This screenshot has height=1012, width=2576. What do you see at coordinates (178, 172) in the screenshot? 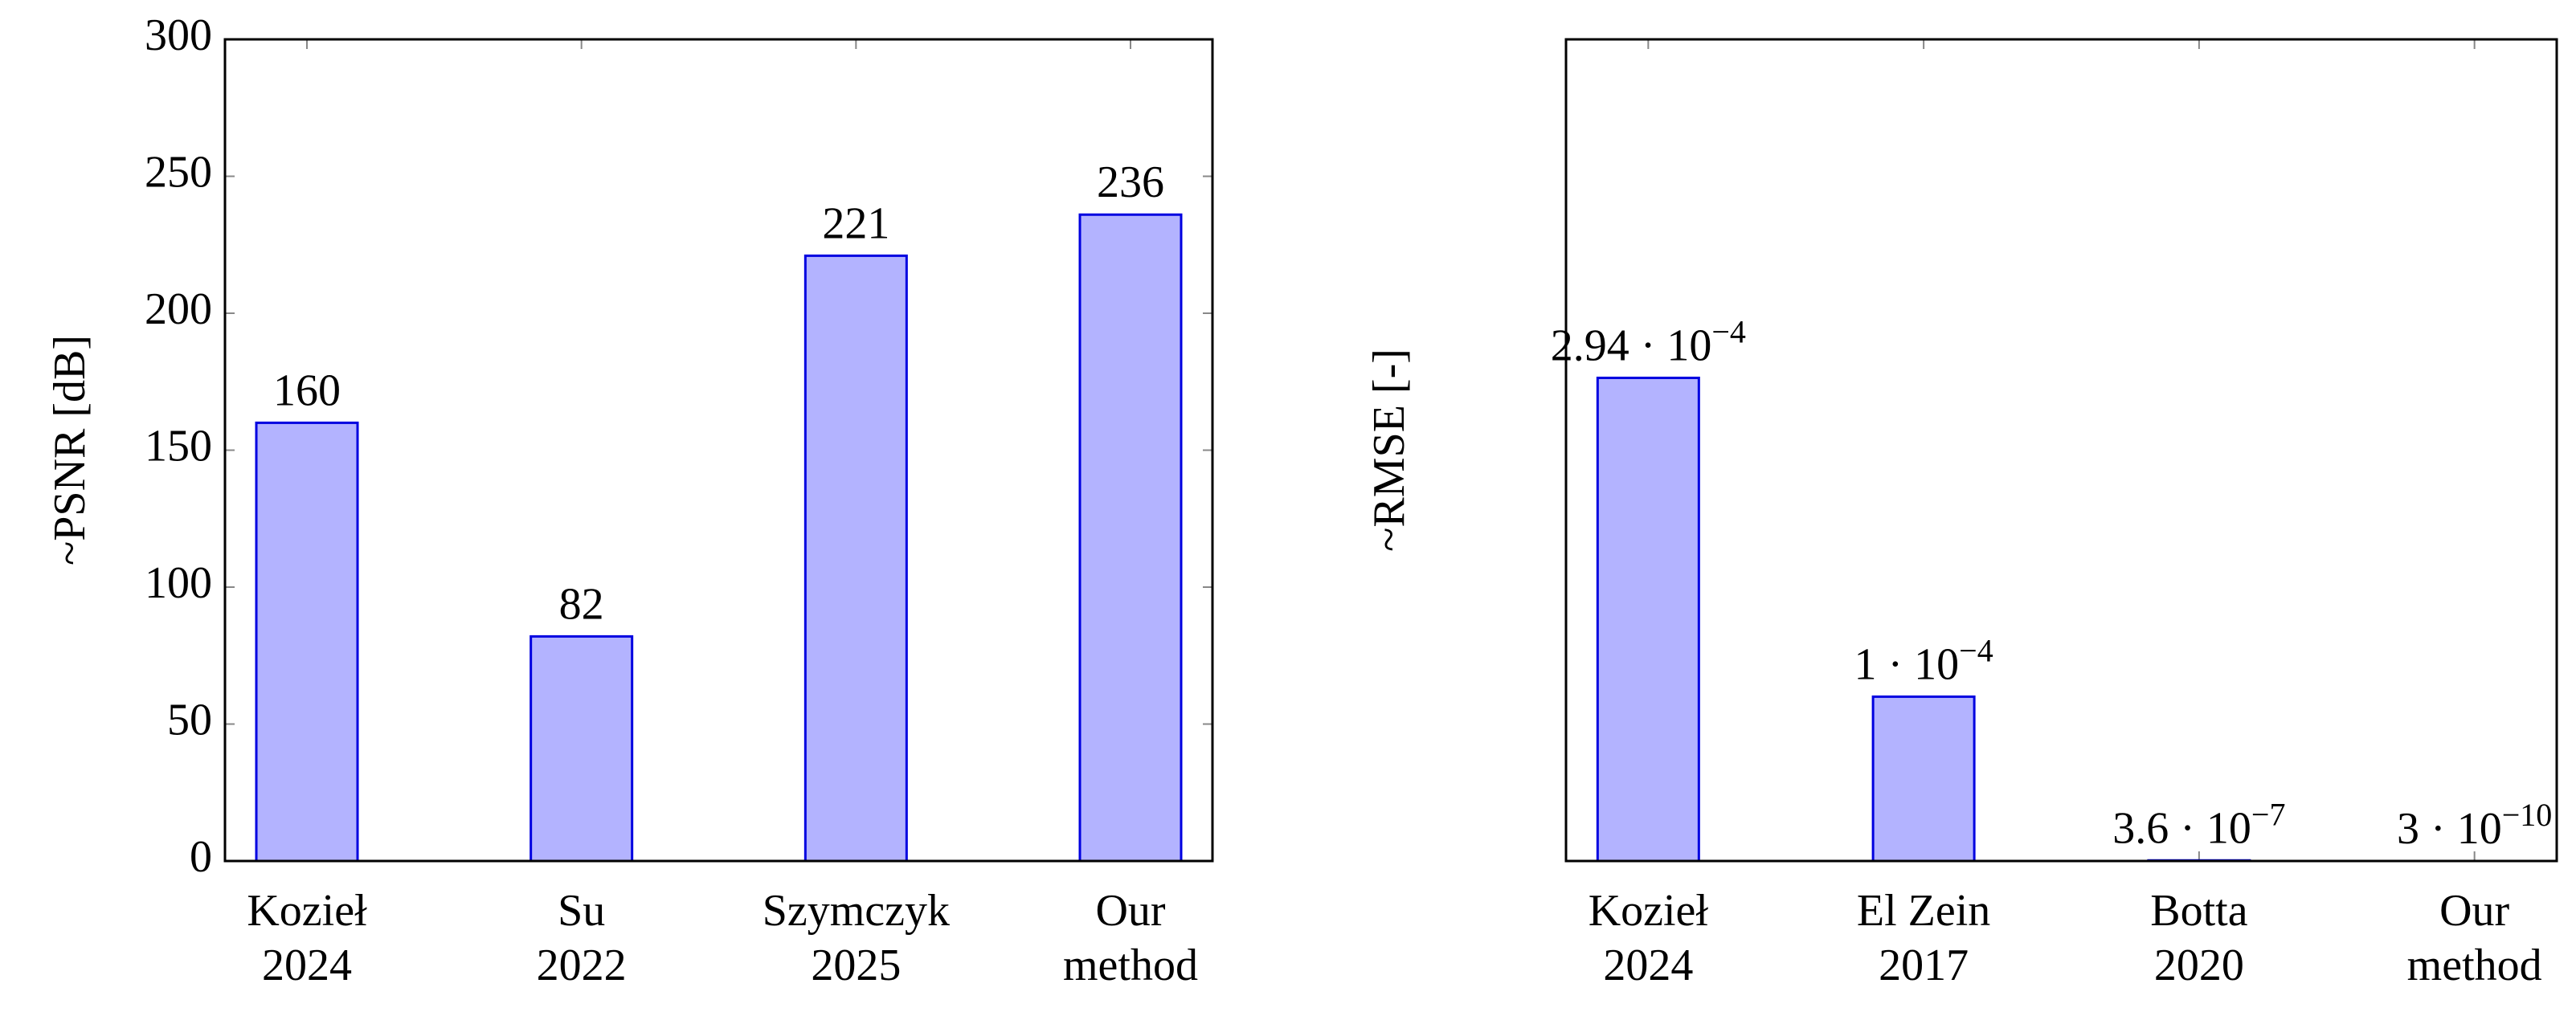
I see `y-tick-label: 250` at bounding box center [178, 172].